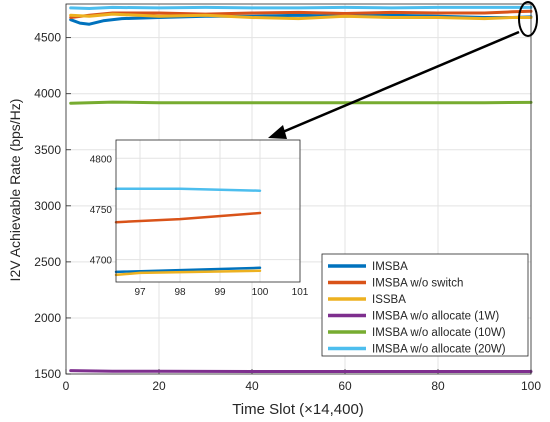 This screenshot has height=422, width=550. I want to click on y-tick-label: 4500, so click(47, 38).